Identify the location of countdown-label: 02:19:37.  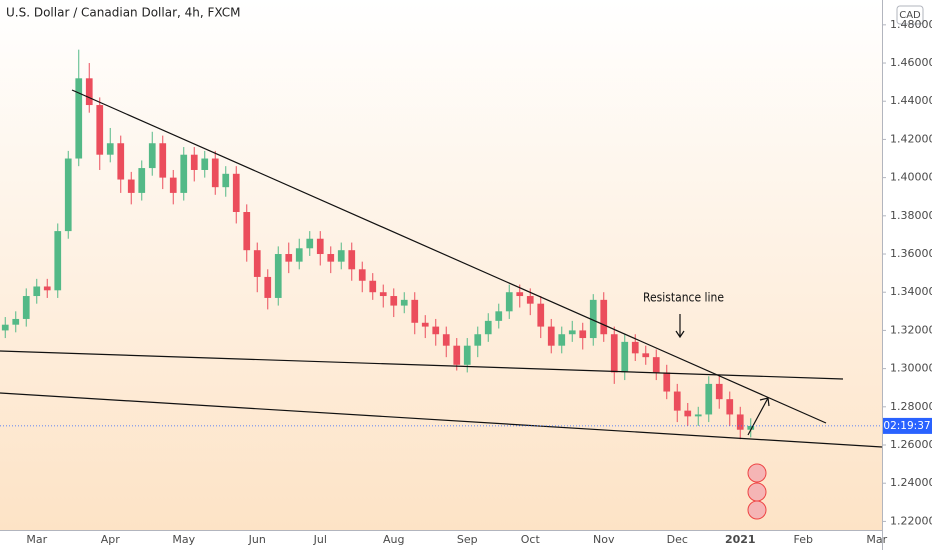
(906, 426).